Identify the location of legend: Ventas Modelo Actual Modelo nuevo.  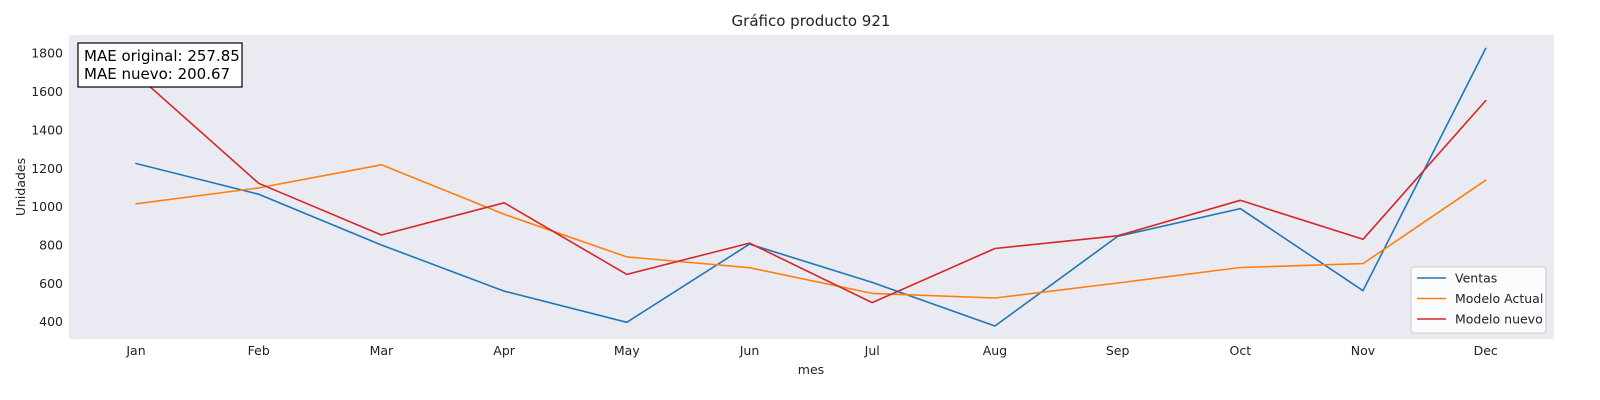
(1478, 300).